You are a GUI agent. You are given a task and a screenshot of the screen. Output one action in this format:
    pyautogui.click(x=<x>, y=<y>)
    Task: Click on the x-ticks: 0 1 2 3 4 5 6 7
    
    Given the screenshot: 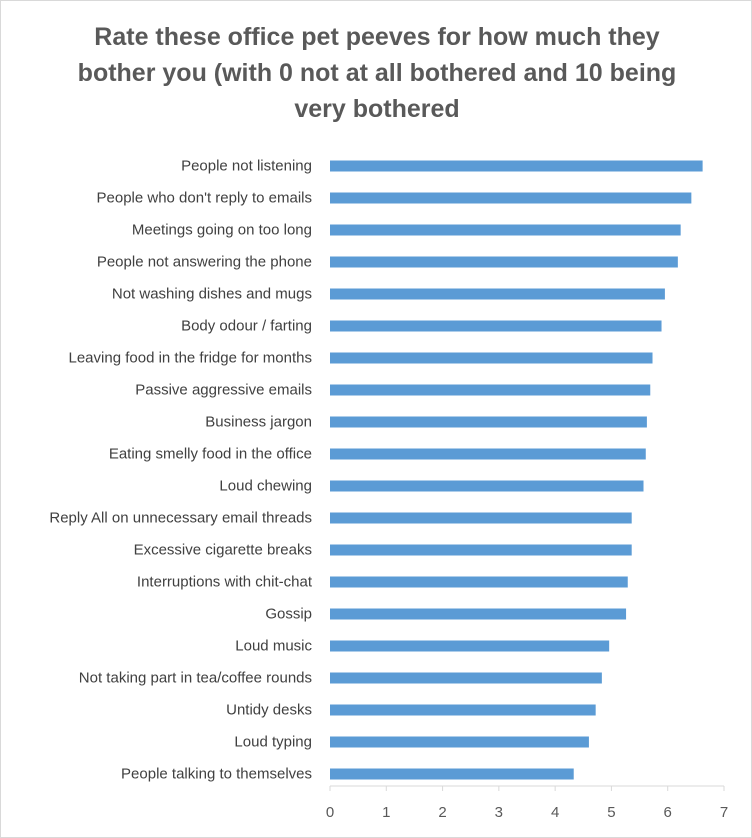 What is the action you would take?
    pyautogui.click(x=527, y=803)
    